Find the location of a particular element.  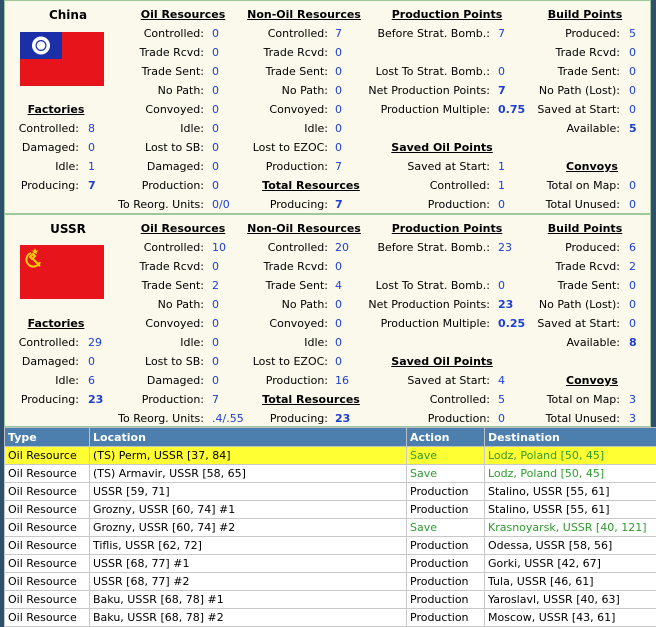

section-title: Factories is located at coordinates (56, 109).